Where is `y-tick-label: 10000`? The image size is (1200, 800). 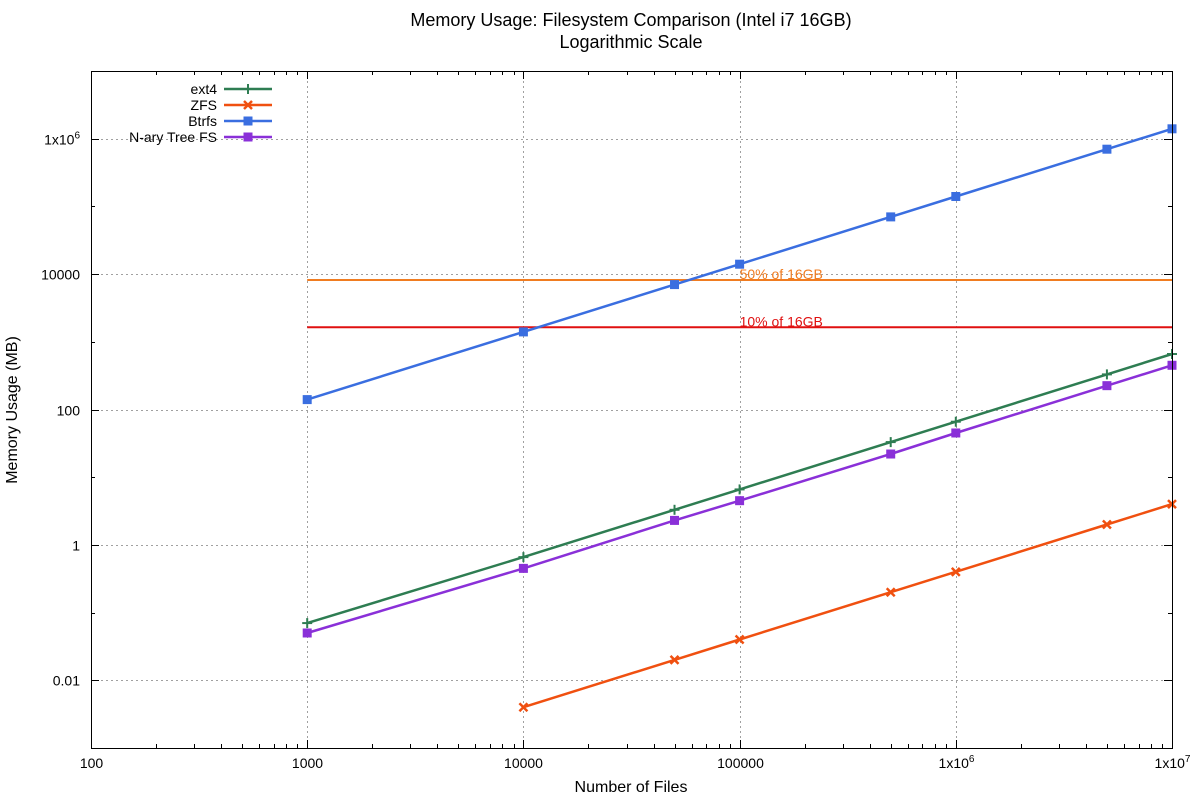
y-tick-label: 10000 is located at coordinates (60, 275).